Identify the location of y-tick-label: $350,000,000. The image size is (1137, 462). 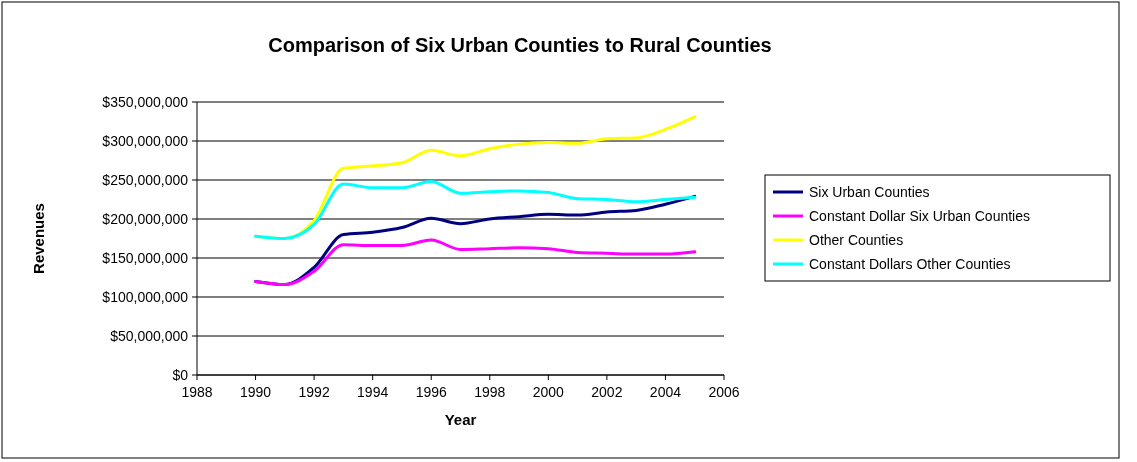
(145, 101).